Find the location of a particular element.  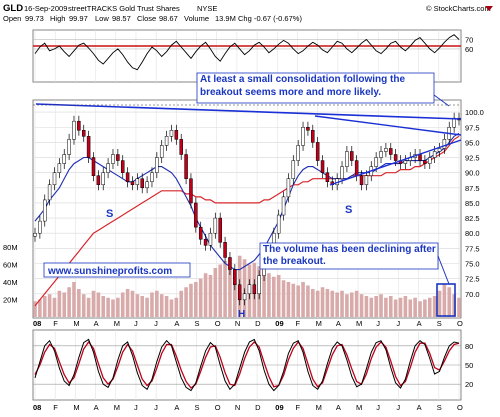

stochastic-slow-line is located at coordinates (247, 364).